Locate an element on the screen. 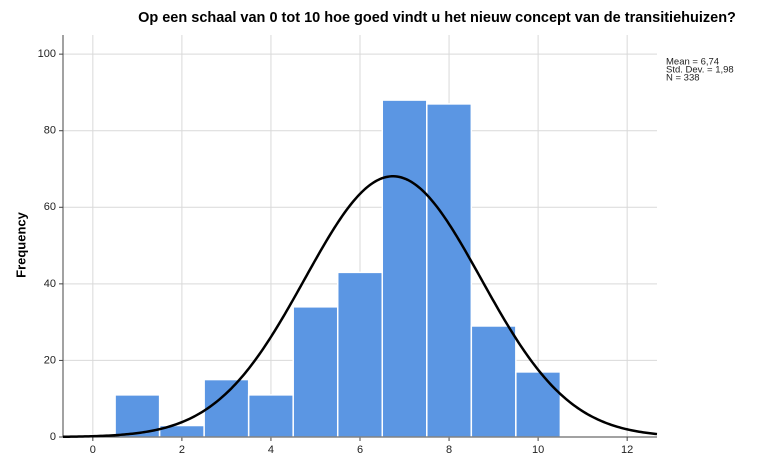  x-tick-label: 10 is located at coordinates (538, 449).